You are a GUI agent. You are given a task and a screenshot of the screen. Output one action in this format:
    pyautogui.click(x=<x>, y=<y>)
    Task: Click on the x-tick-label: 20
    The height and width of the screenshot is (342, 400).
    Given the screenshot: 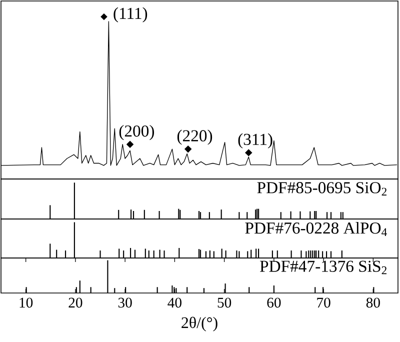 What is the action you would take?
    pyautogui.click(x=75, y=303)
    